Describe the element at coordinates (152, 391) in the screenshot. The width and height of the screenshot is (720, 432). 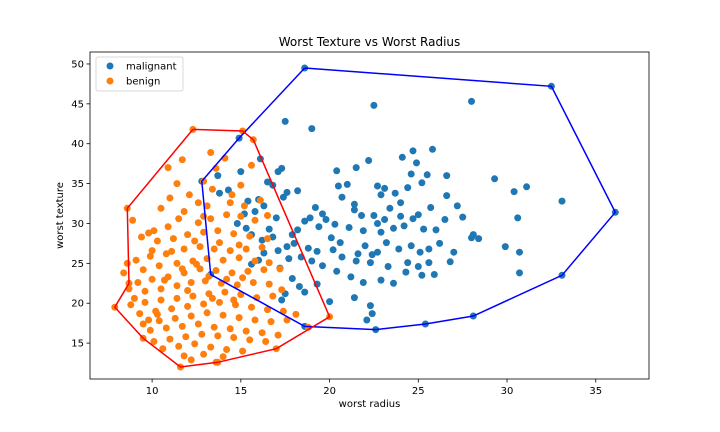
I see `x-tick-label-10: 10` at that location.